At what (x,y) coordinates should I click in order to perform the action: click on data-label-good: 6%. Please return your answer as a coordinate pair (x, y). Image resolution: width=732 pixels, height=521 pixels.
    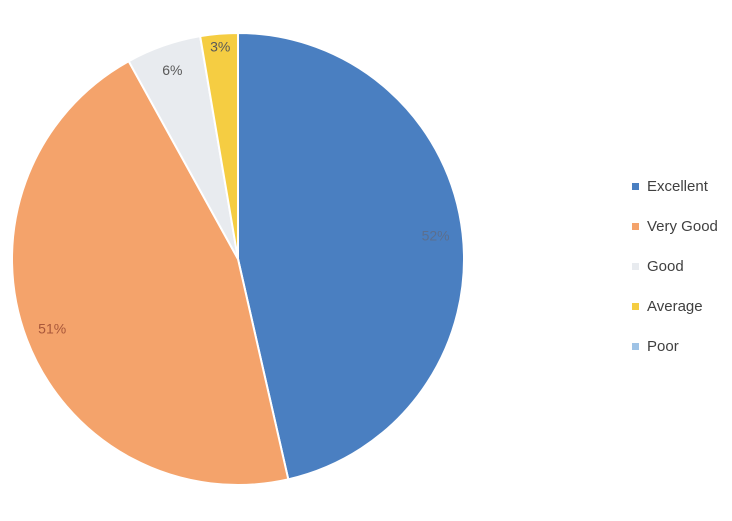
    Looking at the image, I should click on (172, 70).